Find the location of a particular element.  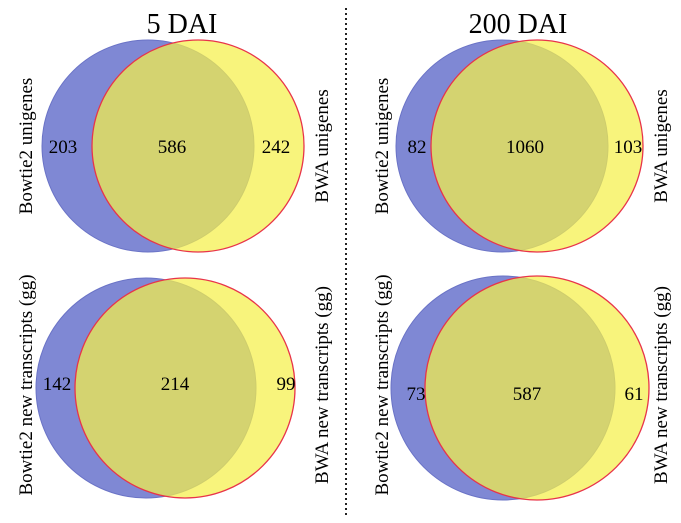

bowtie2-only-count: 142 is located at coordinates (57, 384).